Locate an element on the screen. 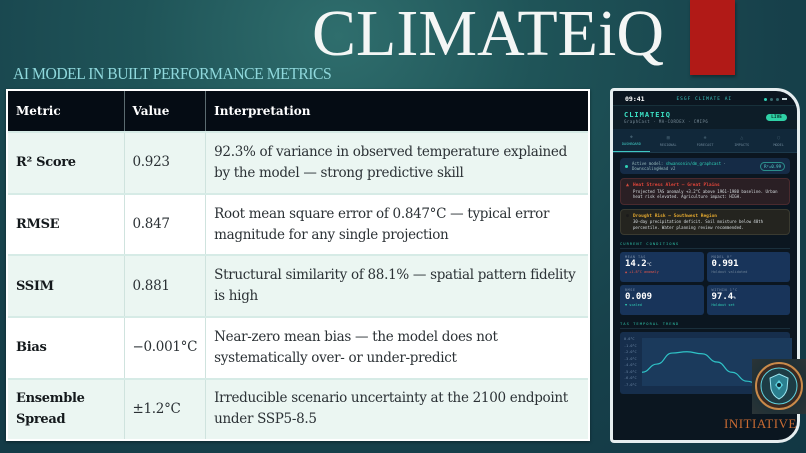  wifi-icon is located at coordinates (771, 99).